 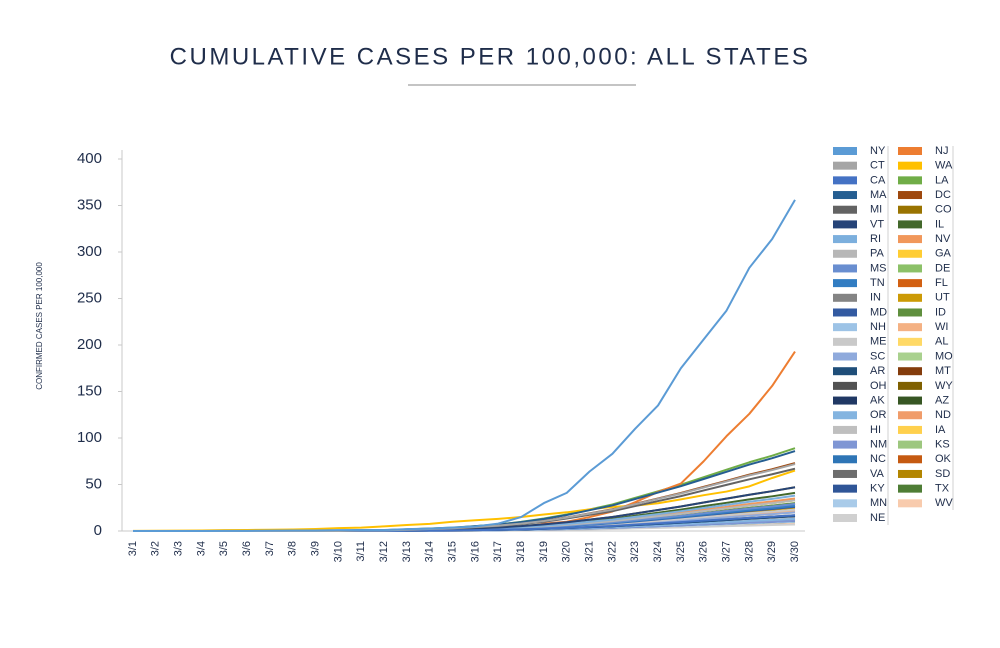 I want to click on legend-label: NE, so click(x=877, y=518).